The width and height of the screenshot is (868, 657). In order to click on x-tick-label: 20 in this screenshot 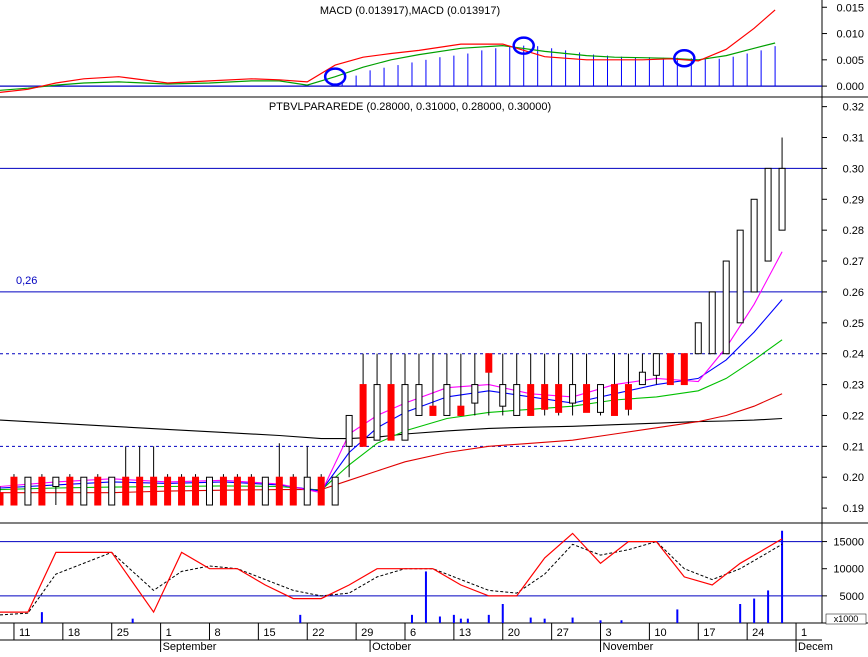, I will do `click(514, 633)`.